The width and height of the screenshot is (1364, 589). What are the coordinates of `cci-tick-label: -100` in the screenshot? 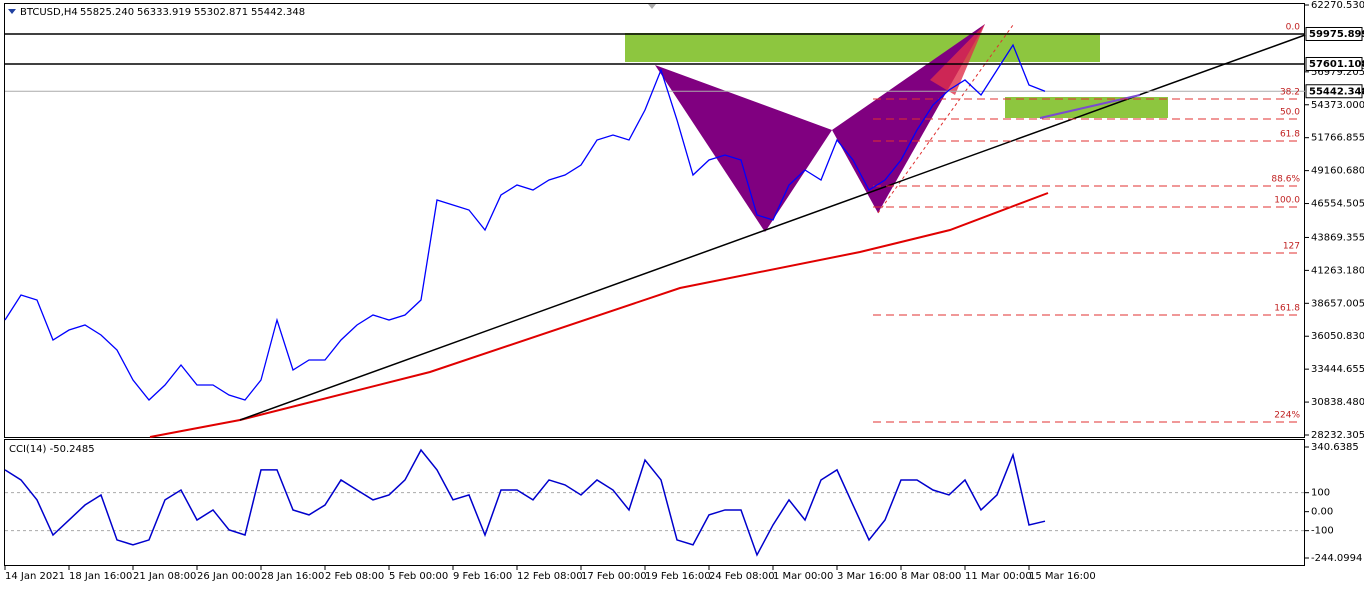 It's located at (1322, 531).